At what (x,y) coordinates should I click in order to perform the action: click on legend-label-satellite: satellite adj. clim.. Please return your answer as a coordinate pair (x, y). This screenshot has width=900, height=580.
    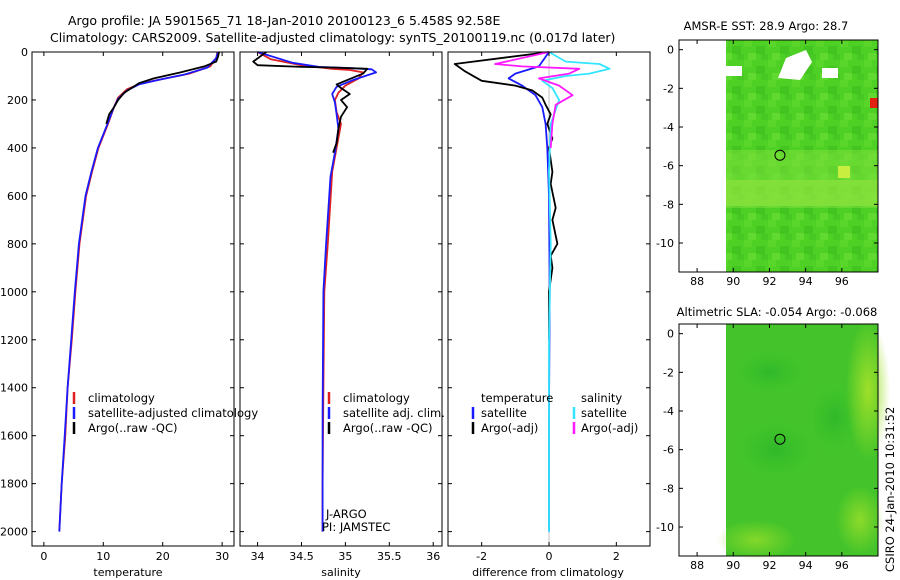
    Looking at the image, I should click on (394, 413).